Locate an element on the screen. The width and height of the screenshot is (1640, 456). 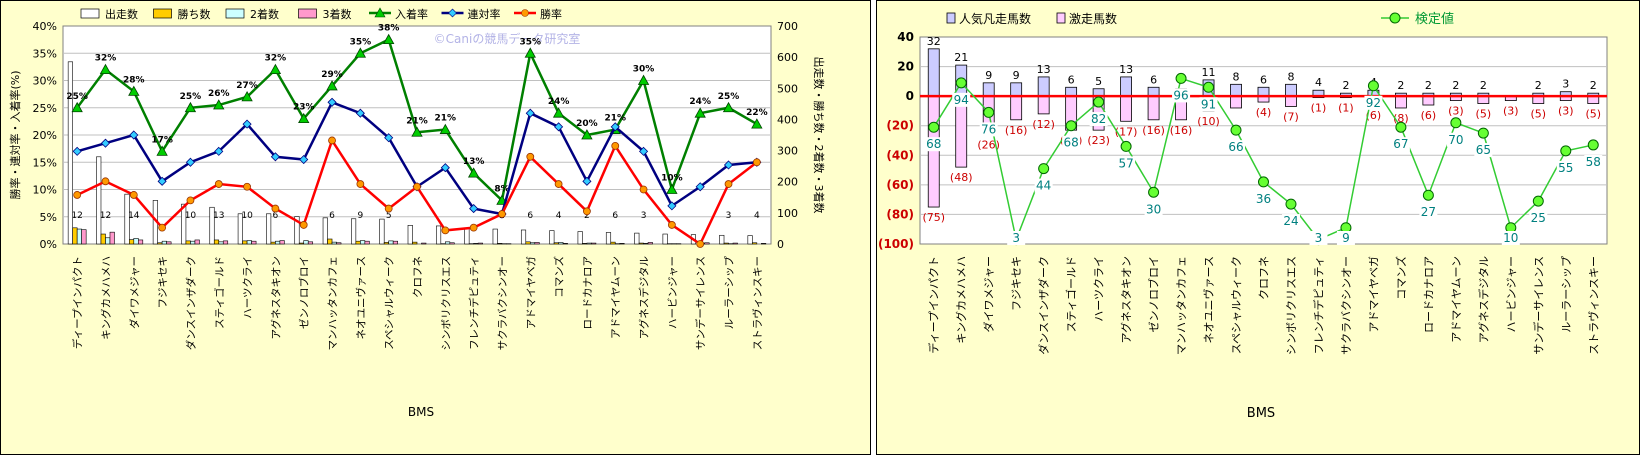
x-tick-label: フジキセキ is located at coordinates (163, 282).